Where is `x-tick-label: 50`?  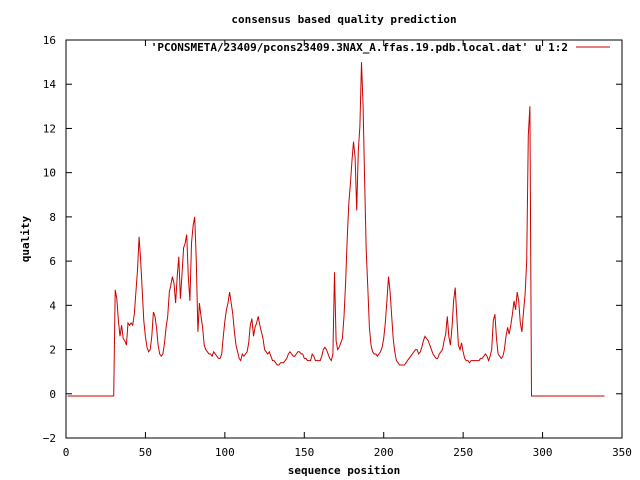
x-tick-label: 50 is located at coordinates (145, 452).